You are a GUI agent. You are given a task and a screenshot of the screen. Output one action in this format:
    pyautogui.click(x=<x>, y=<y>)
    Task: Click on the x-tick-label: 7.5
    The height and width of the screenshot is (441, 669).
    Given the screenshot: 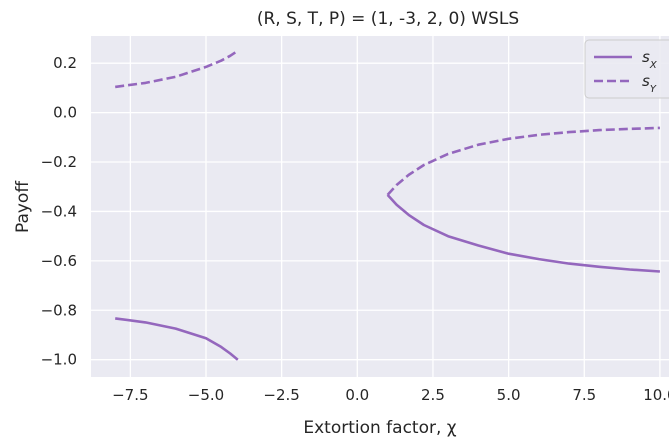 What is the action you would take?
    pyautogui.click(x=584, y=395)
    